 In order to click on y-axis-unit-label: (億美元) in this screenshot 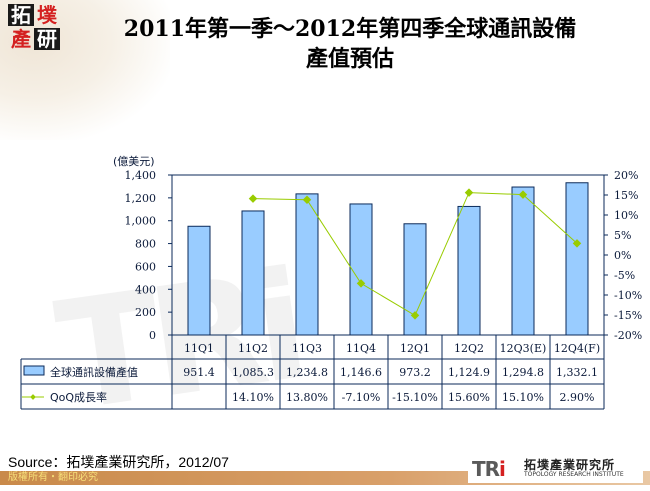, I will do `click(134, 161)`.